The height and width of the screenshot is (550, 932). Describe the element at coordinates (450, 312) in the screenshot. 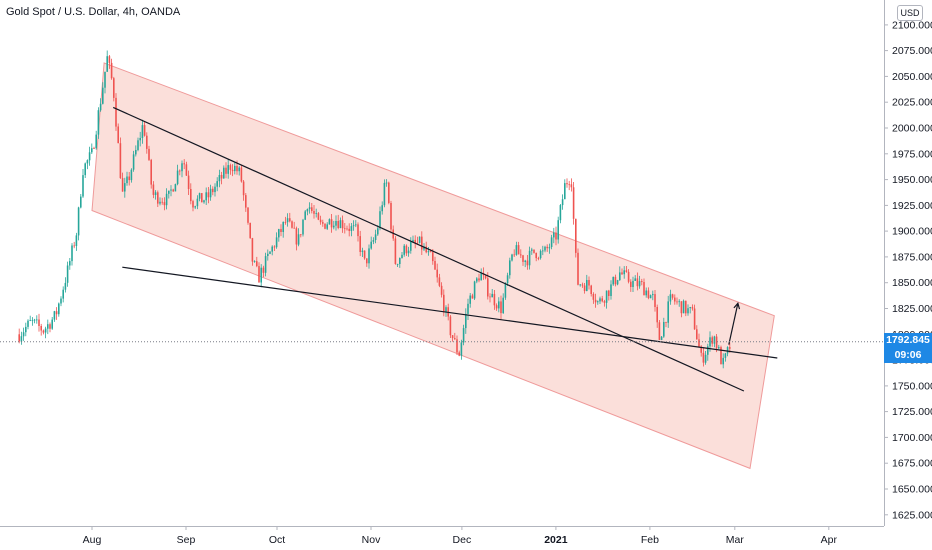

I see `trendline` at that location.